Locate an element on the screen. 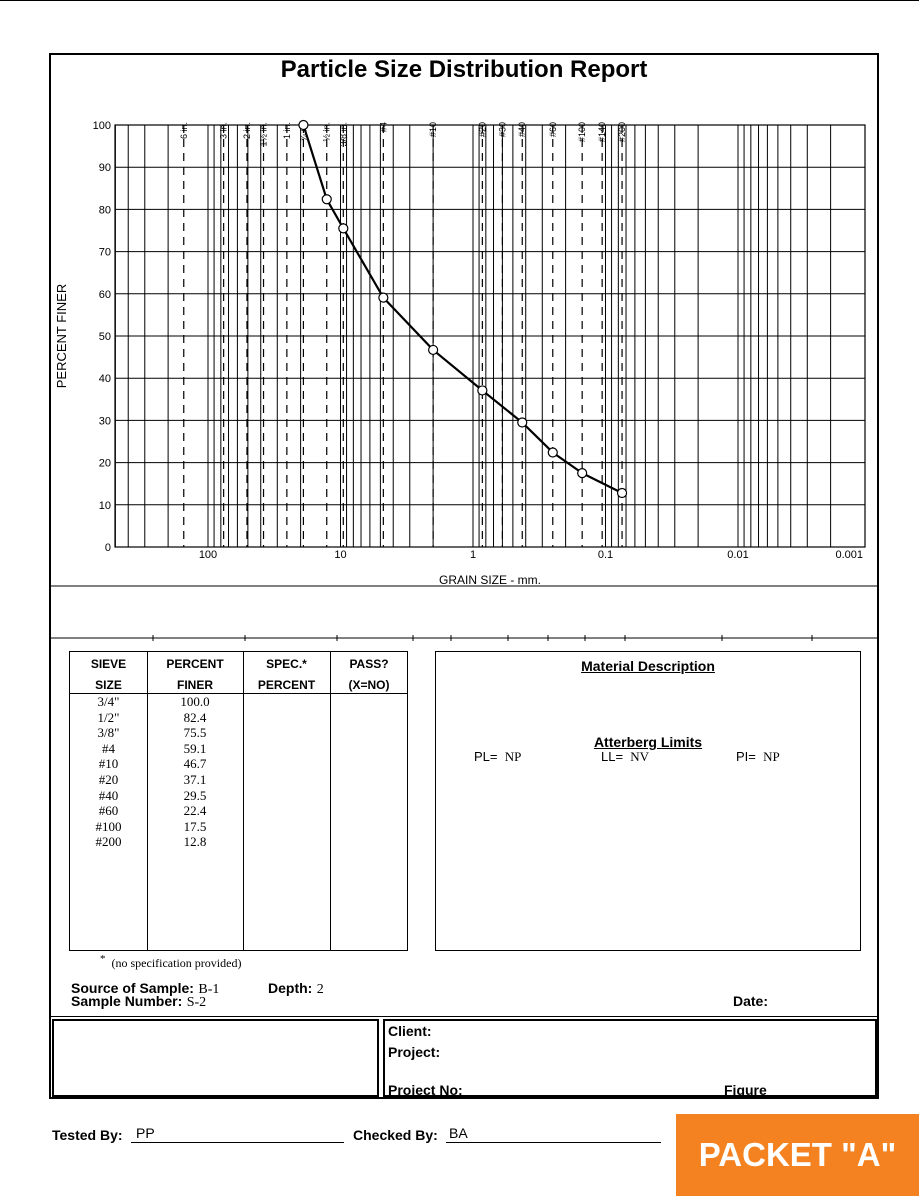 The width and height of the screenshot is (919, 1196). gradation-series is located at coordinates (463, 309).